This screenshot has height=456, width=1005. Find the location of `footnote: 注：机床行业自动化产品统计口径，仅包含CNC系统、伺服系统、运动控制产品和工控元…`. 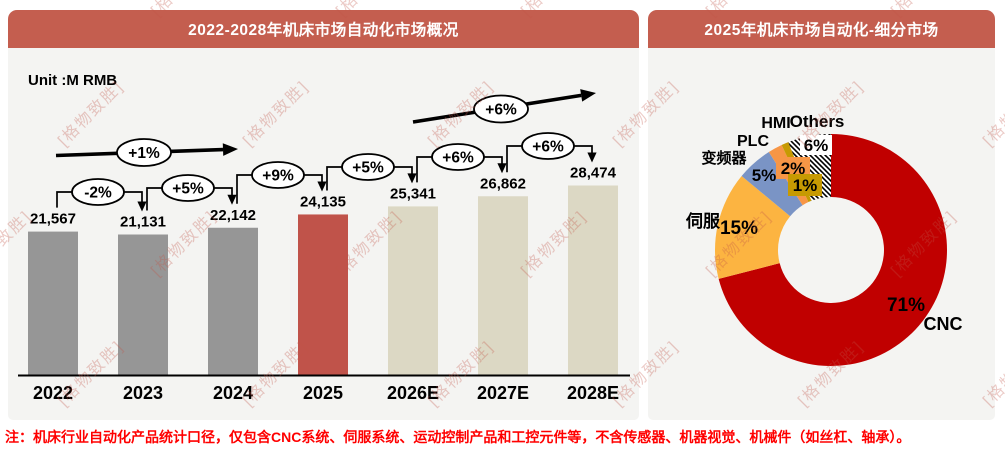

footnote: 注：机床行业自动化产品统计口径，仅包含CNC系统、伺服系统、运动控制产品和工控元… is located at coordinates (458, 437).